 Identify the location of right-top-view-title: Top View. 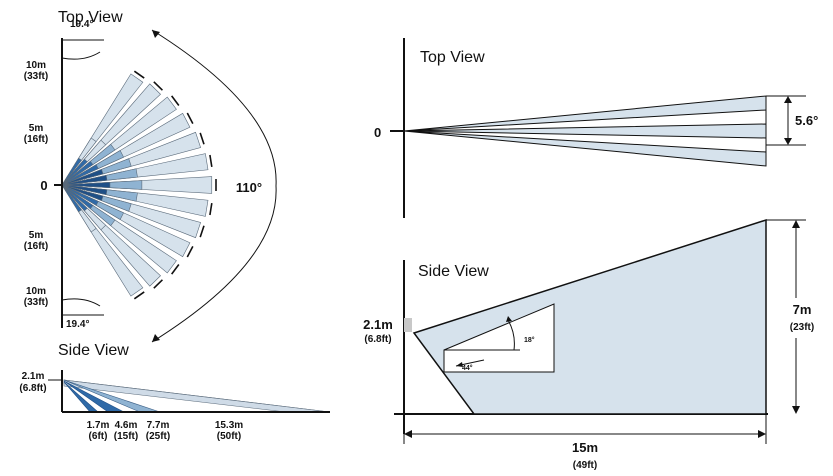
(452, 57).